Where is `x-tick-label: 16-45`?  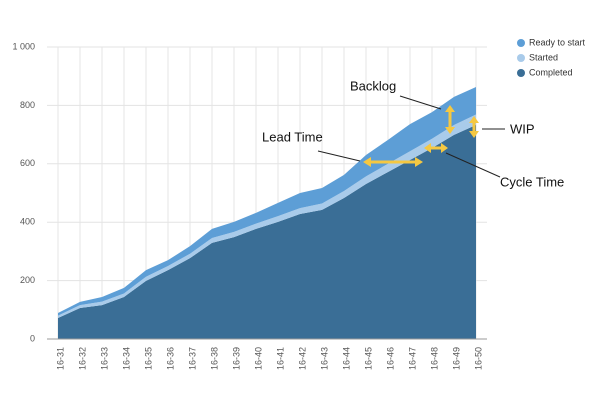
x-tick-label: 16-45 is located at coordinates (368, 358).